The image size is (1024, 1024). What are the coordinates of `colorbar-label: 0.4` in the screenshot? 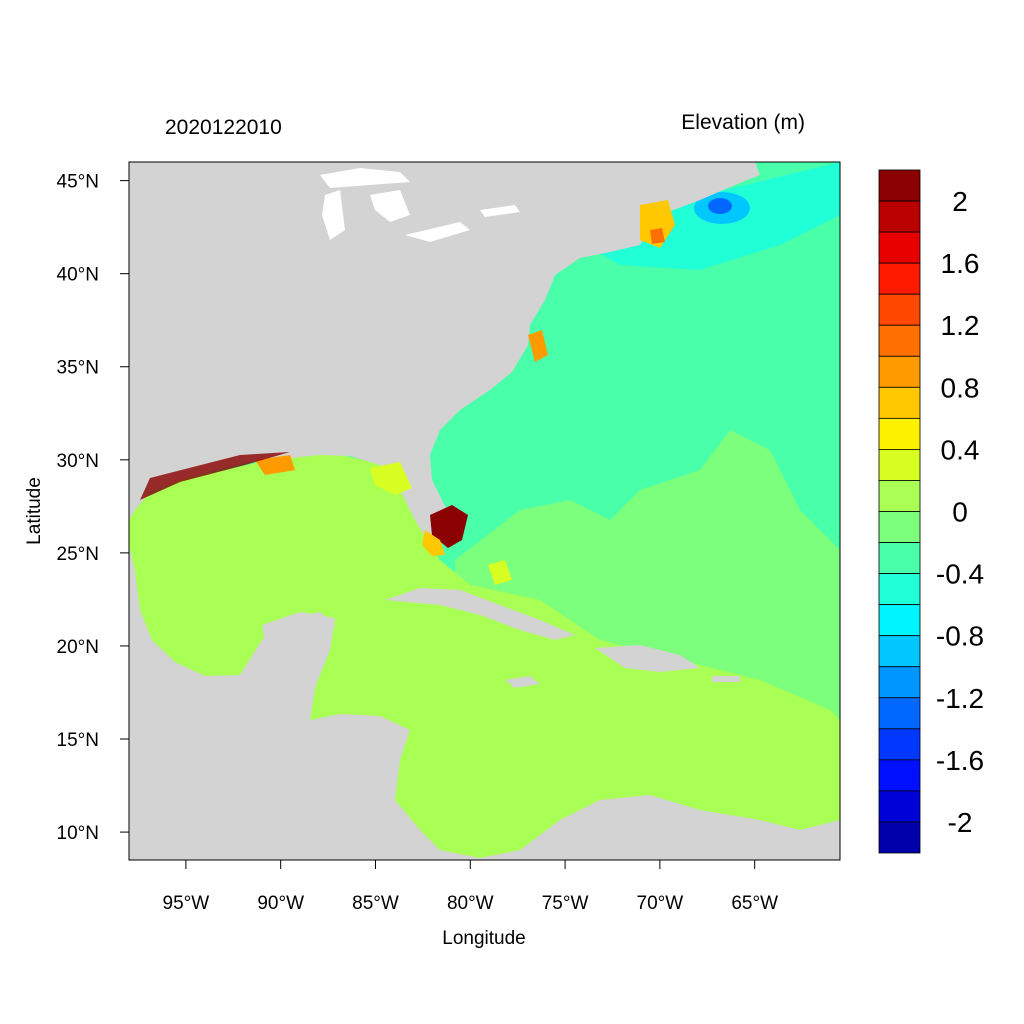 It's located at (960, 449).